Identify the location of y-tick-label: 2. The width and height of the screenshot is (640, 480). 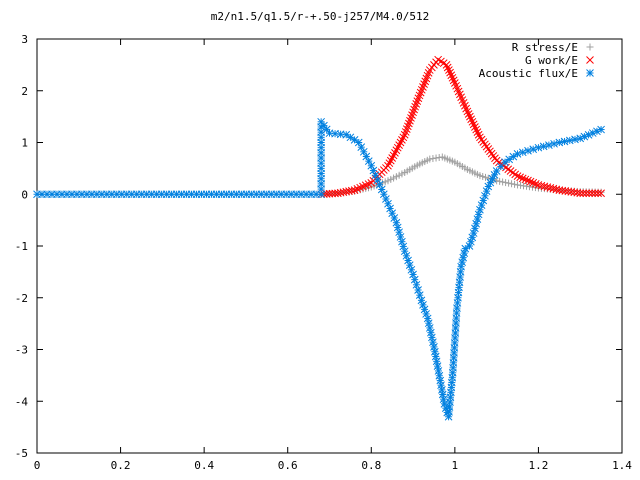
(24, 91).